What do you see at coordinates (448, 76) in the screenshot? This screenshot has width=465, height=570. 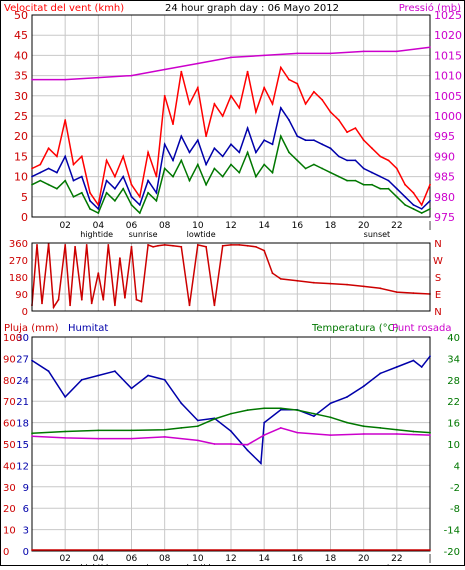 I see `pressure-tick-label: 1010` at bounding box center [448, 76].